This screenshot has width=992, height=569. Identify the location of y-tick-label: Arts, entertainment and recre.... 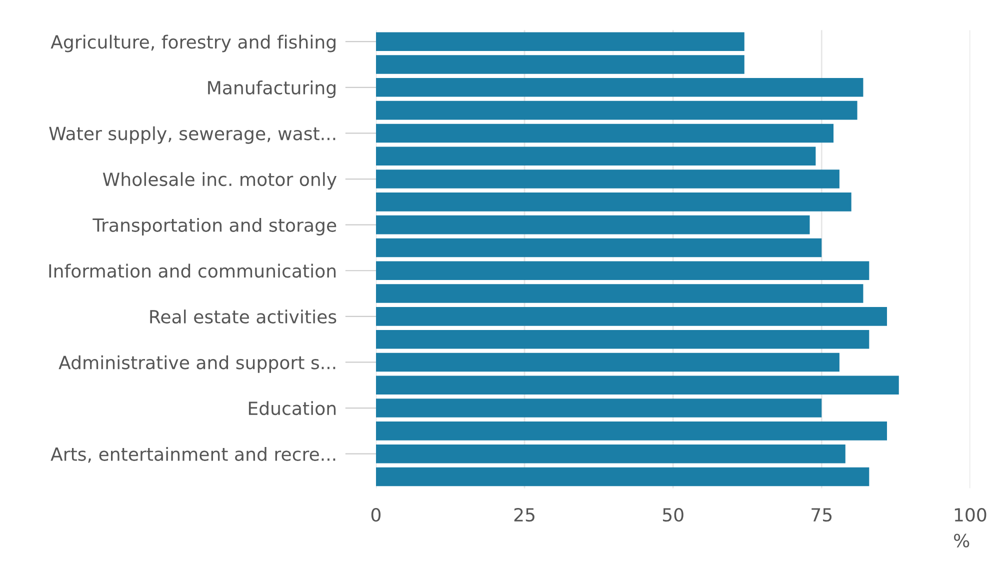
(193, 454).